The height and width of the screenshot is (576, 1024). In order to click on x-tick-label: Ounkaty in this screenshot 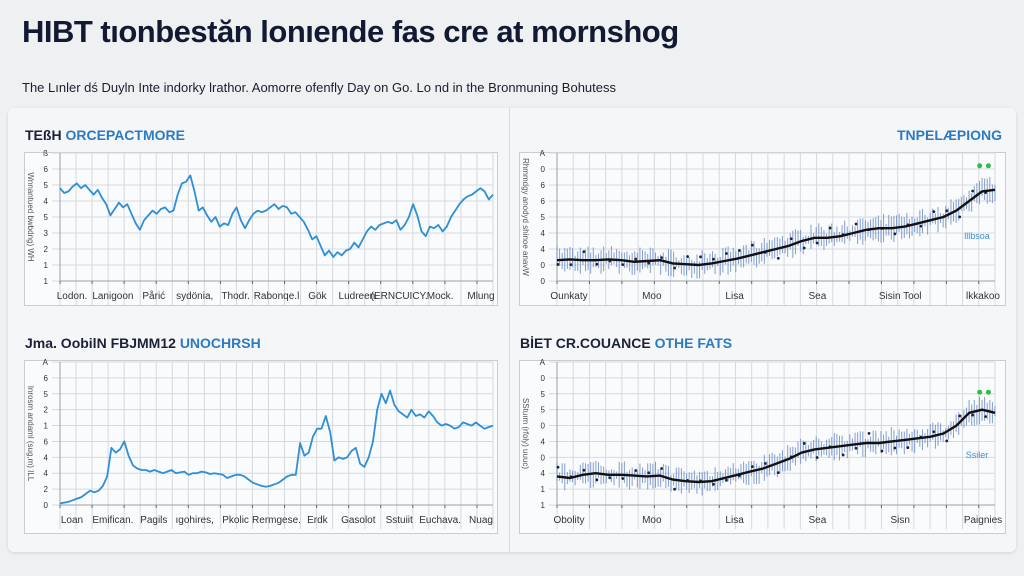, I will do `click(568, 296)`.